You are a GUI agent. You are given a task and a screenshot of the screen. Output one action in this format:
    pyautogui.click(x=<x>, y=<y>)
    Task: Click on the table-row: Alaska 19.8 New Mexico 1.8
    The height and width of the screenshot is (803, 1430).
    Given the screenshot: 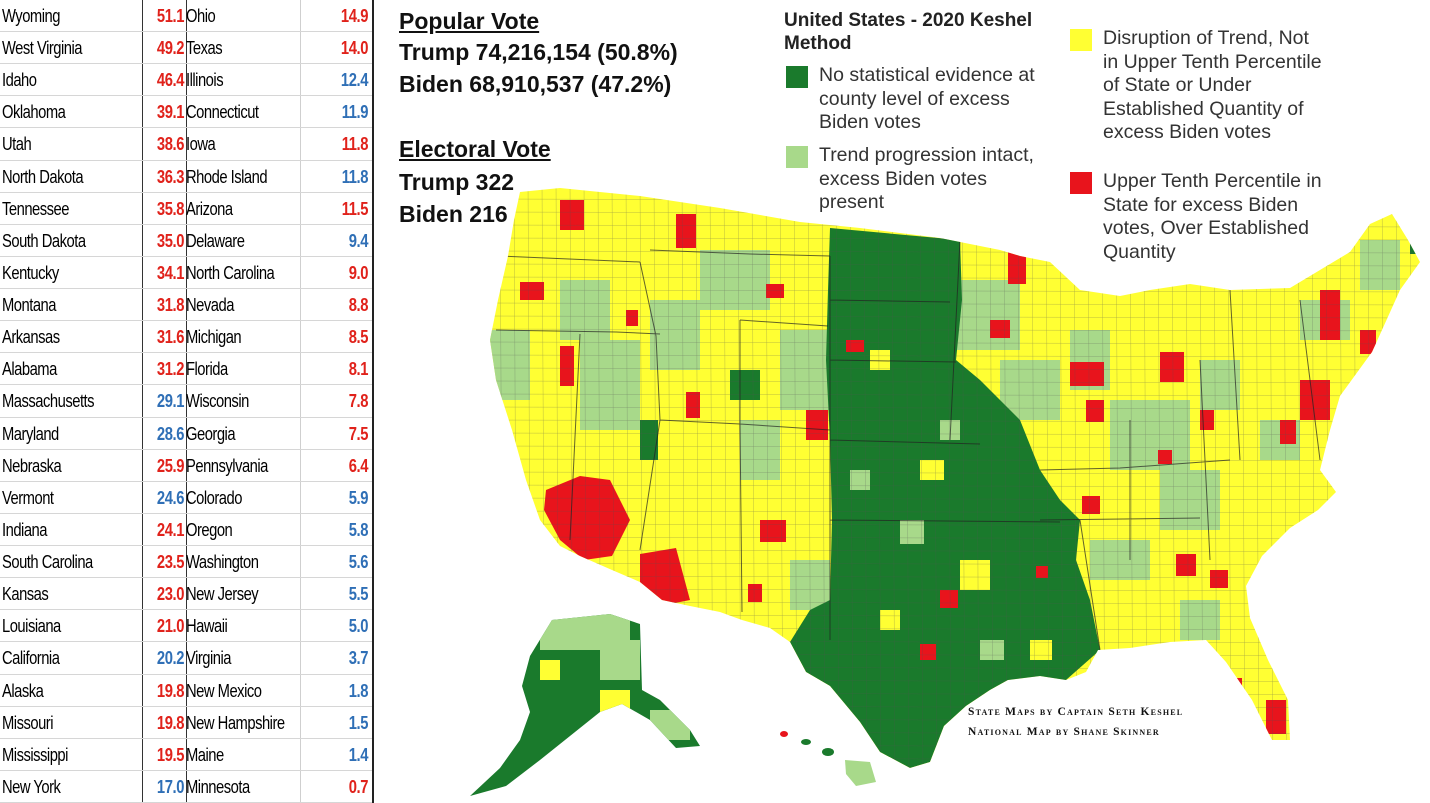 What is the action you would take?
    pyautogui.click(x=186, y=691)
    